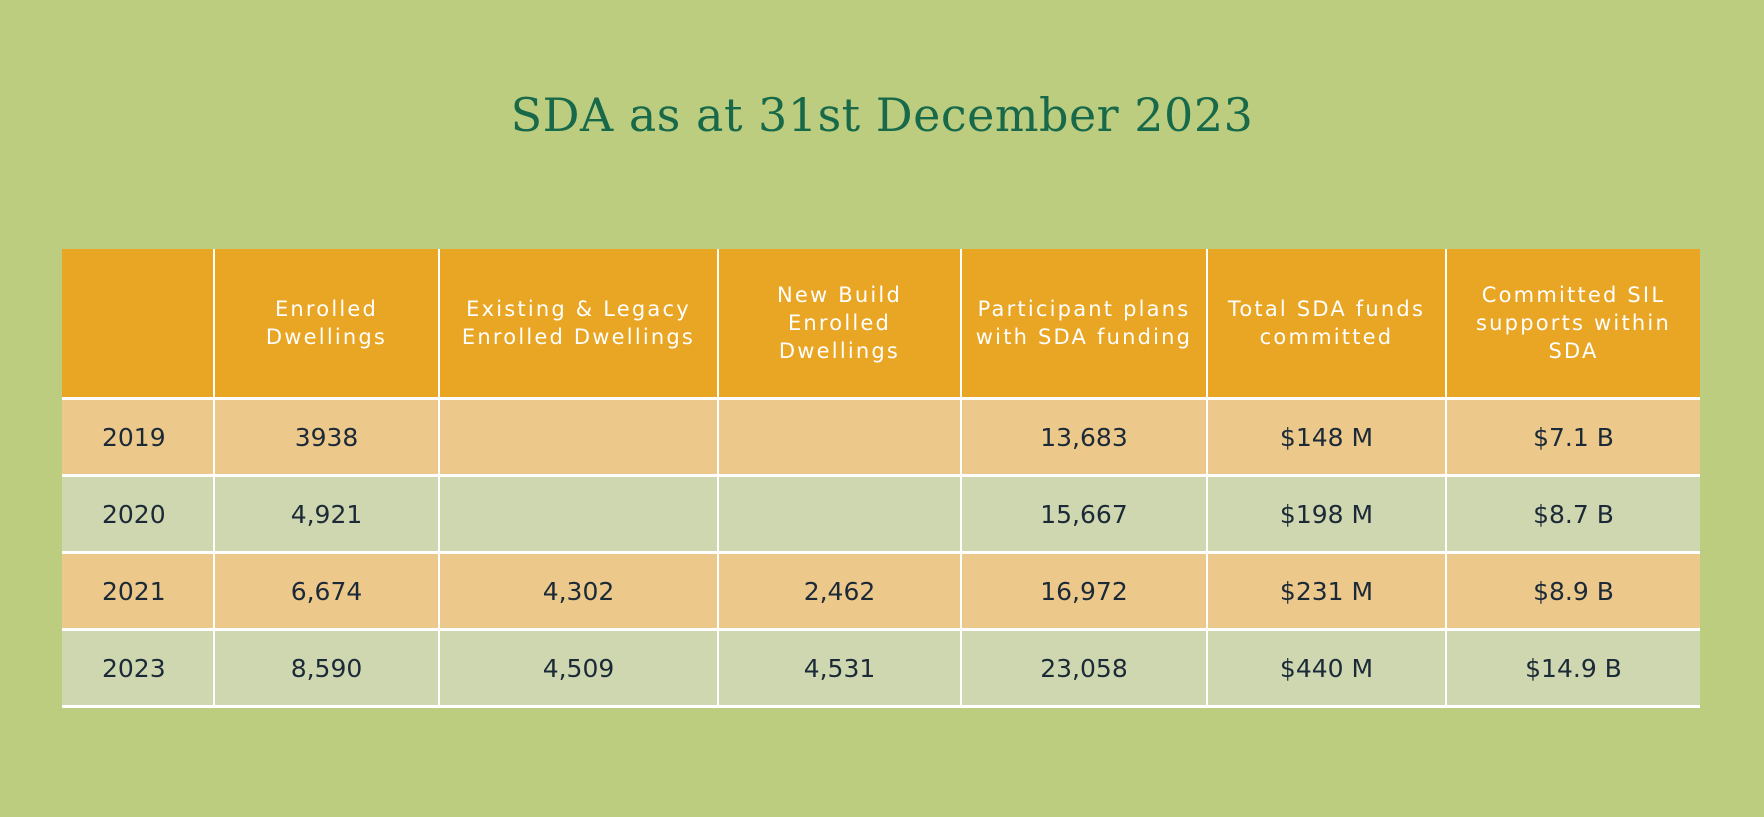 This screenshot has height=817, width=1764. What do you see at coordinates (138, 590) in the screenshot?
I see `cell-year: 2021` at bounding box center [138, 590].